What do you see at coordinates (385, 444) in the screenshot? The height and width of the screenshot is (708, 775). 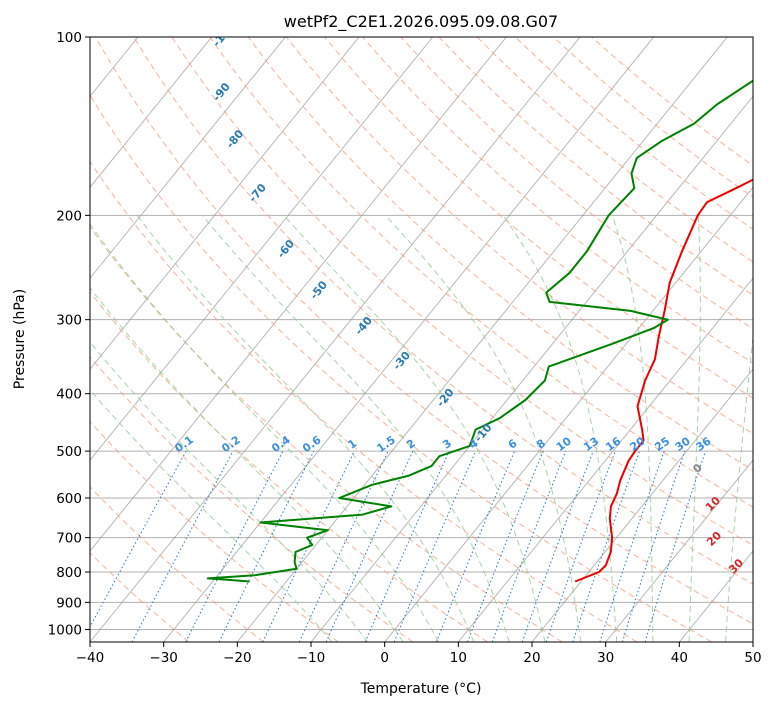 I see `mixing-ratio-label: 1.5` at bounding box center [385, 444].